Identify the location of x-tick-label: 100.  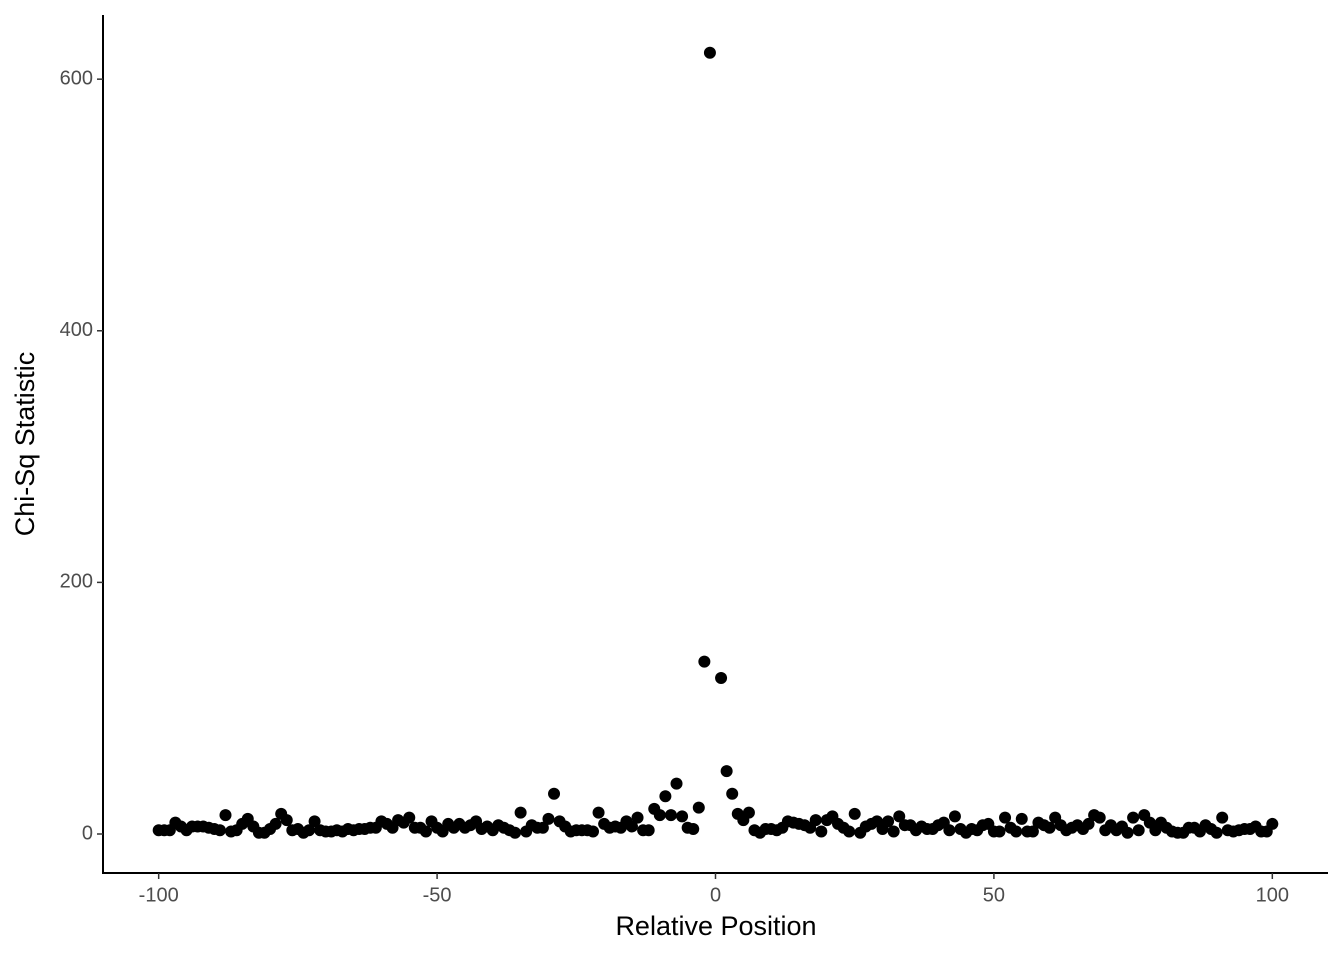
(1272, 895).